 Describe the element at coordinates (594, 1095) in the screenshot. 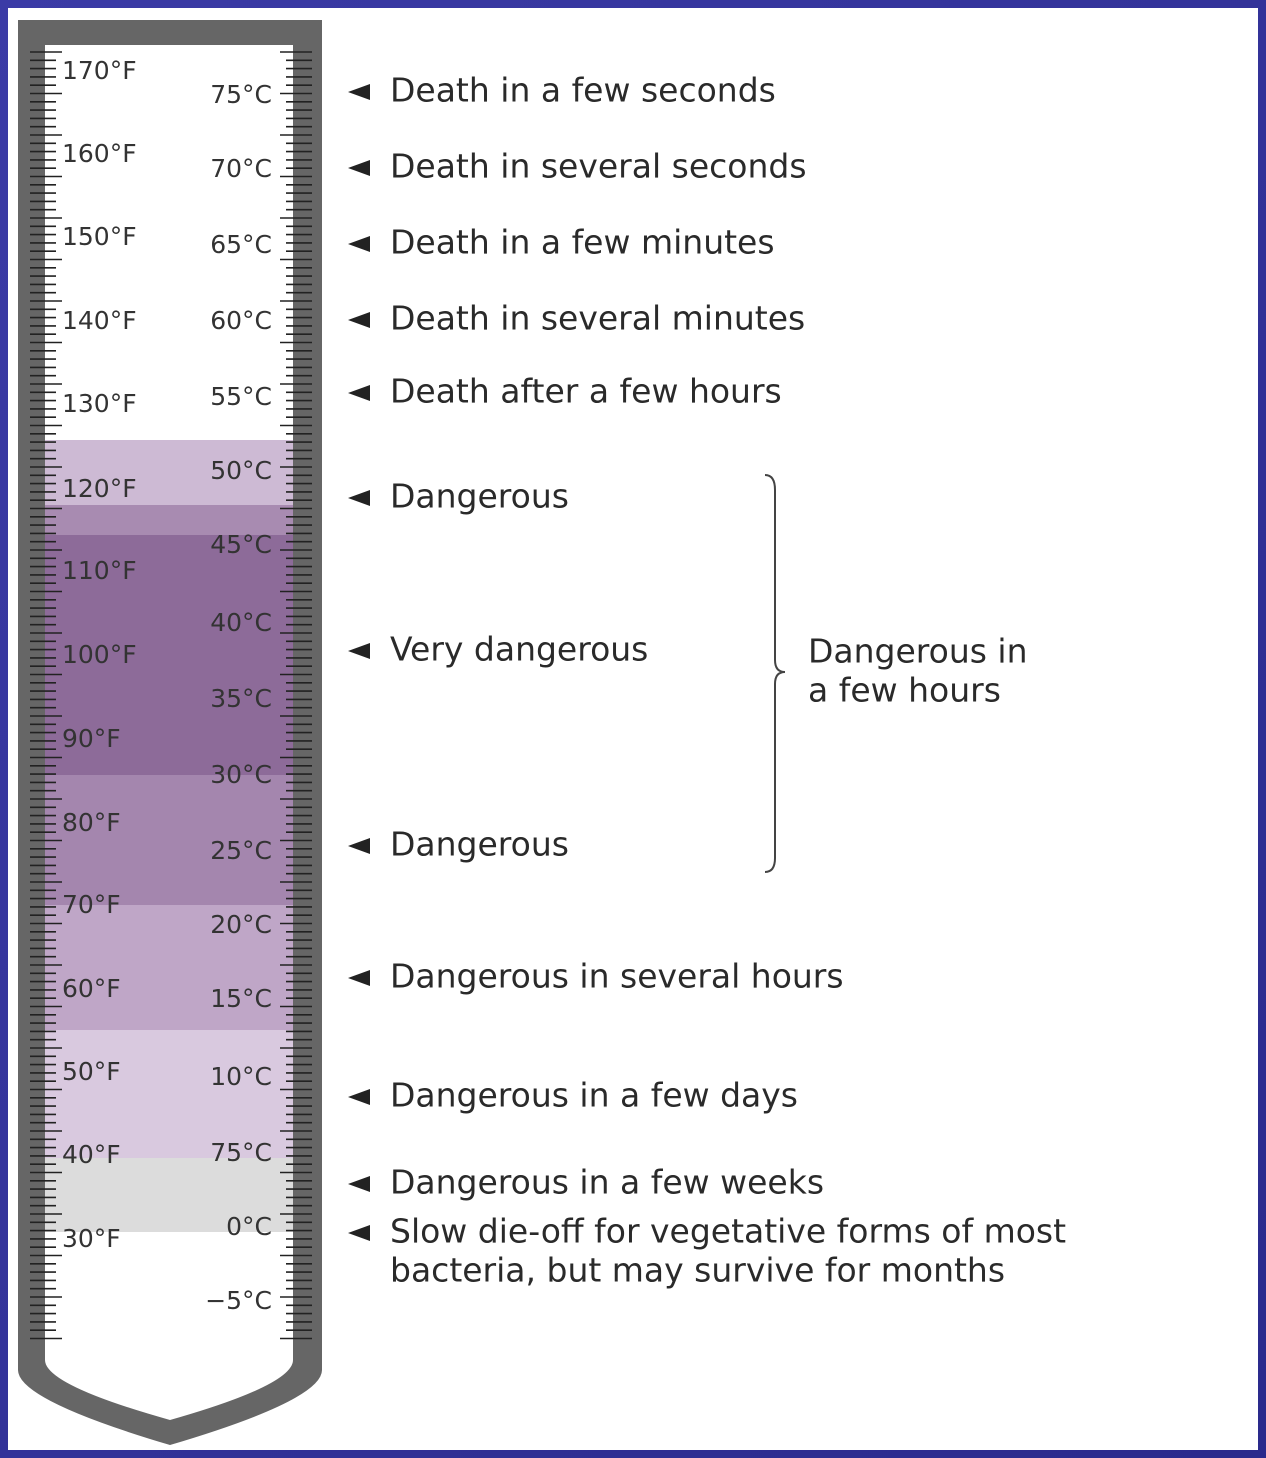

I see `annotation: Dangerous in a few days` at that location.